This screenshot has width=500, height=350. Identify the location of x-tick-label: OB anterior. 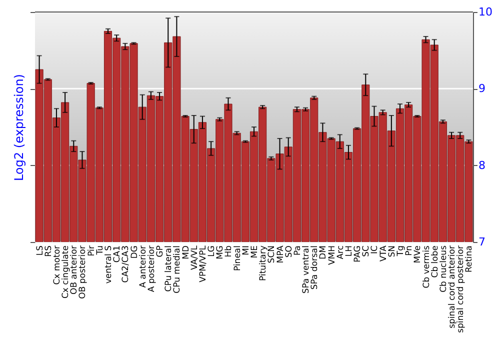
(75, 269).